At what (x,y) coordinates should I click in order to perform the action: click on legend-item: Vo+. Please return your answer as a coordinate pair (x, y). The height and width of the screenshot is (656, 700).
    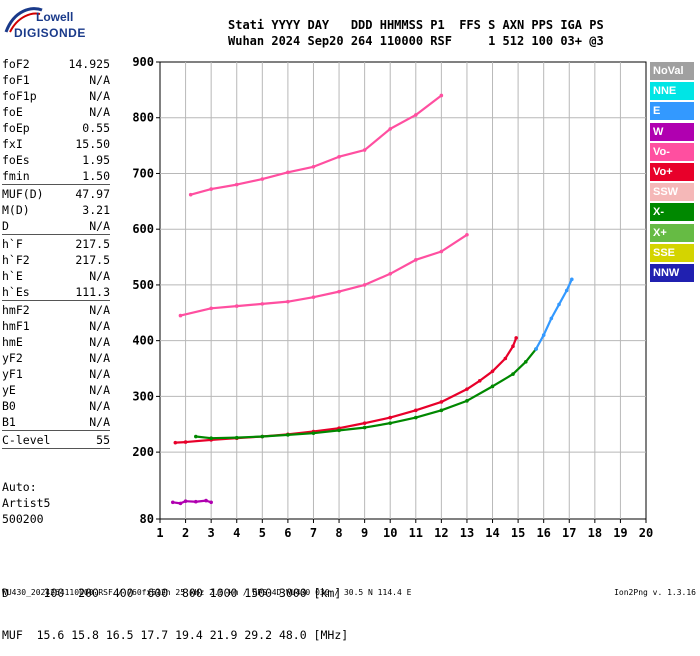
    Looking at the image, I should click on (672, 171).